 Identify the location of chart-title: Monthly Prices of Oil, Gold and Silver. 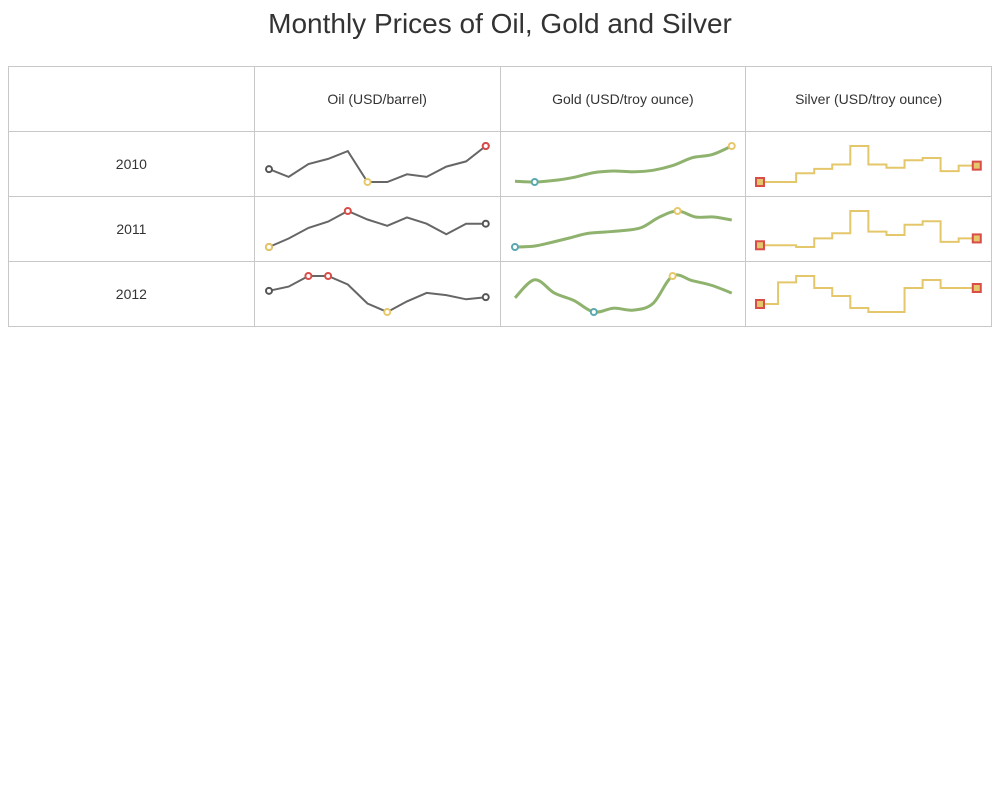
(500, 23).